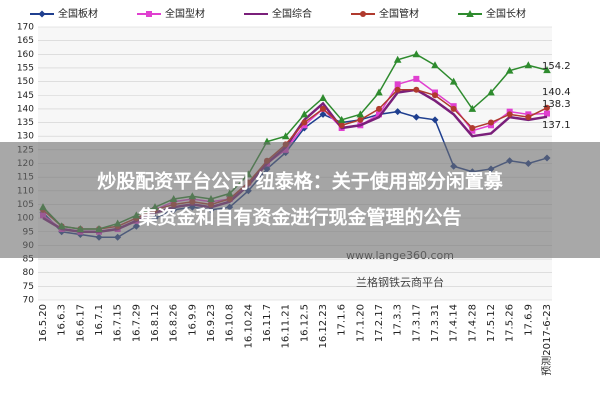 Image resolution: width=600 pixels, height=400 pixels. What do you see at coordinates (299, 217) in the screenshot?
I see `banner-text: 集资金和自有资金进行现金管理的公告` at bounding box center [299, 217].